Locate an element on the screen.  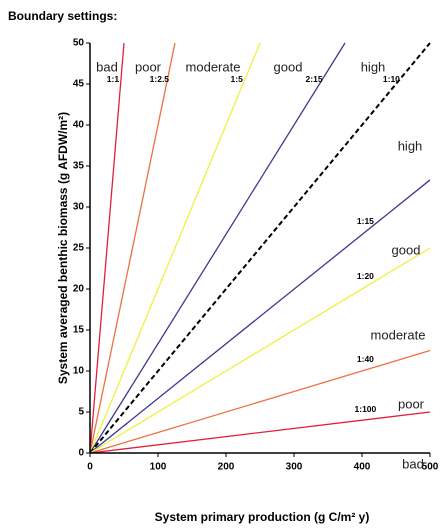
y-tick-label: 15 is located at coordinates (79, 330).